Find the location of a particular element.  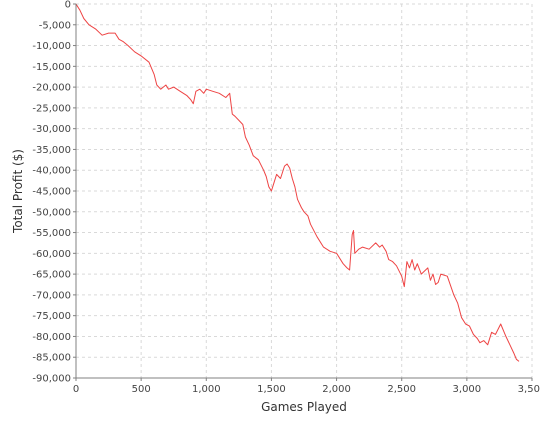

x-tick-label: 500 is located at coordinates (141, 389).